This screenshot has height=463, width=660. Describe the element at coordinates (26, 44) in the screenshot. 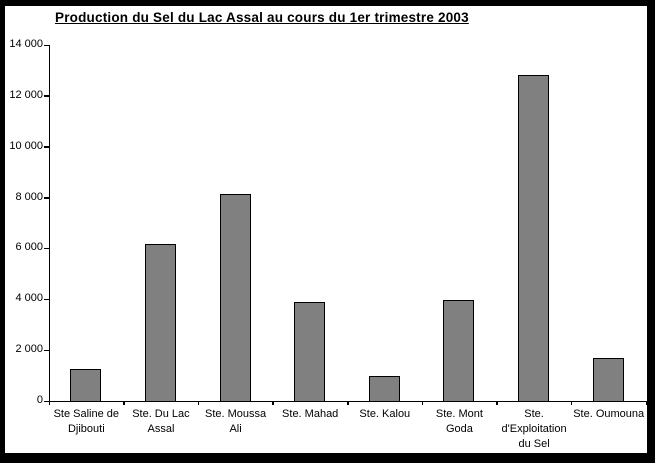

I see `y-tick-label: 14 000` at that location.